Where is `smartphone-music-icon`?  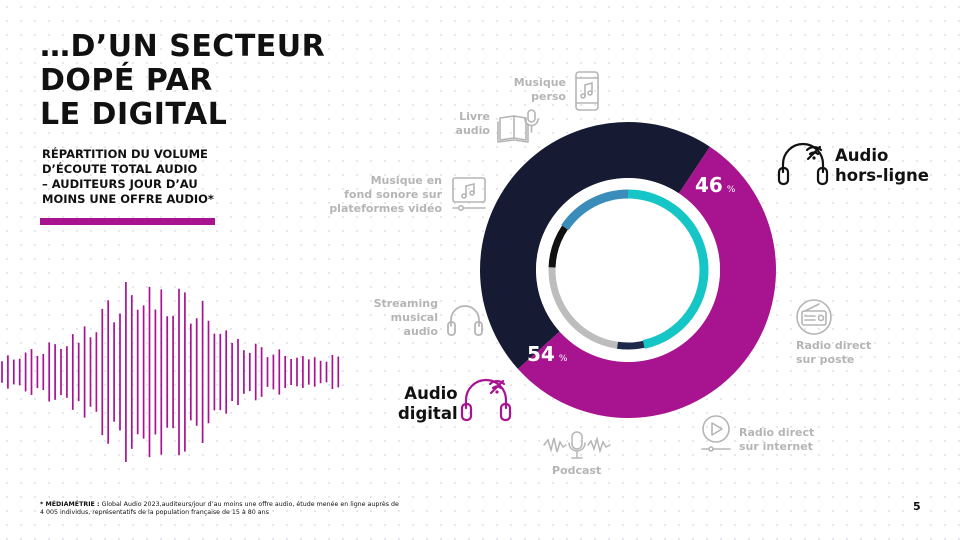 smartphone-music-icon is located at coordinates (587, 91).